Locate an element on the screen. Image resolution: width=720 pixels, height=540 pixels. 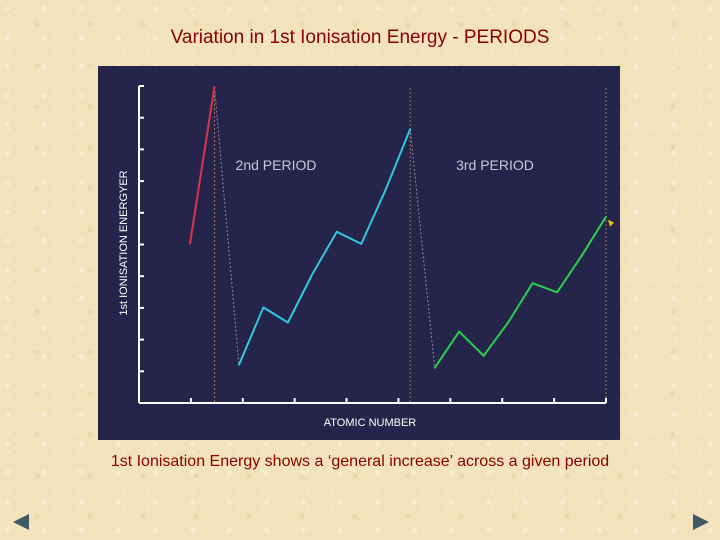
x-axis-label: ATOMIC NUMBER is located at coordinates (370, 423).